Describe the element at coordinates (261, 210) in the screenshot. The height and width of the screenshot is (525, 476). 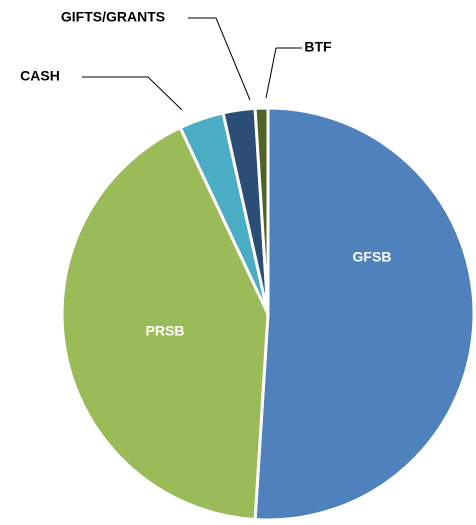
I see `pie-slice` at that location.